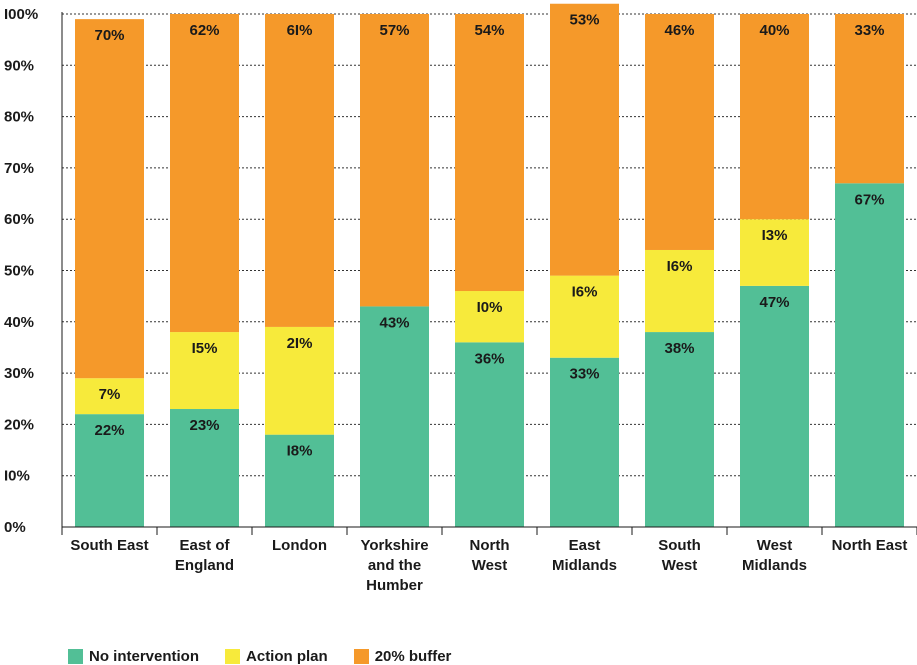 Image resolution: width=917 pixels, height=665 pixels. What do you see at coordinates (19, 65) in the screenshot?
I see `y-tick-label: 90%` at bounding box center [19, 65].